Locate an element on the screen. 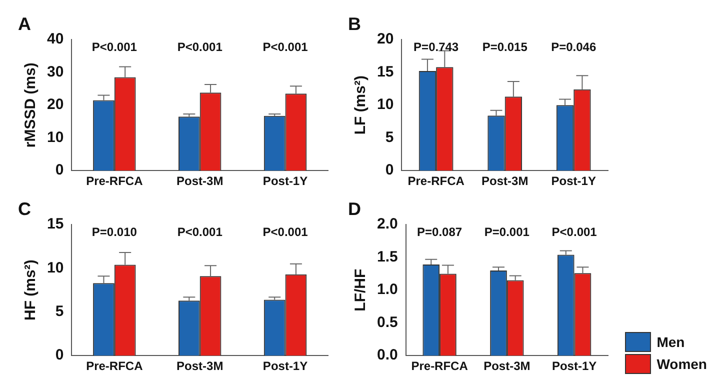 This screenshot has width=715, height=386. annotation: P=0.743 is located at coordinates (436, 47).